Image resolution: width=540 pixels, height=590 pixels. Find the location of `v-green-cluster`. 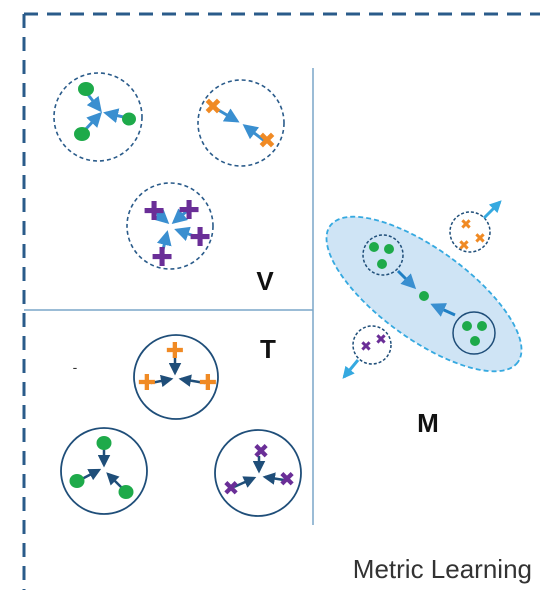

v-green-cluster is located at coordinates (98, 117).